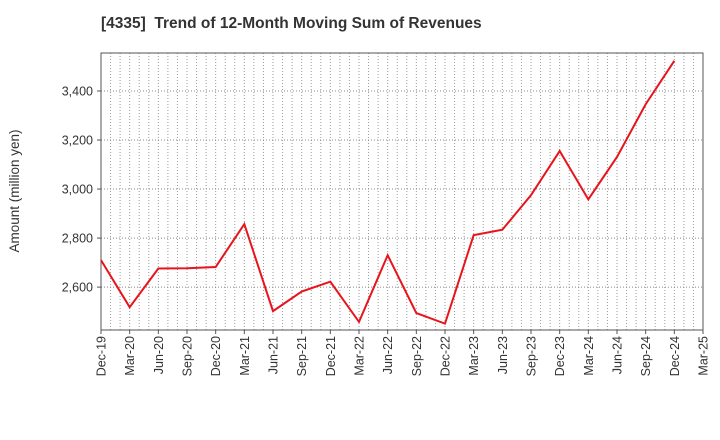 Image resolution: width=720 pixels, height=440 pixels. What do you see at coordinates (188, 356) in the screenshot?
I see `x-tick-label: Sep-20` at bounding box center [188, 356].